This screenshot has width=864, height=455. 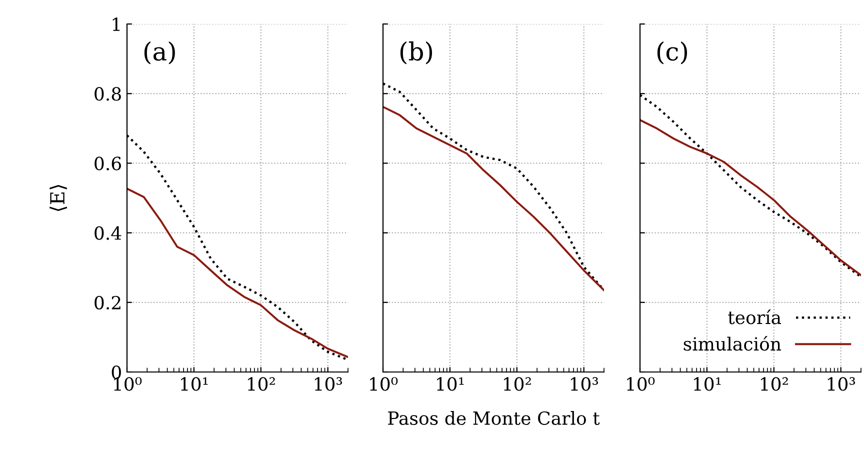 What do you see at coordinates (107, 303) in the screenshot?
I see `y-tick-label: 0.2` at bounding box center [107, 303].